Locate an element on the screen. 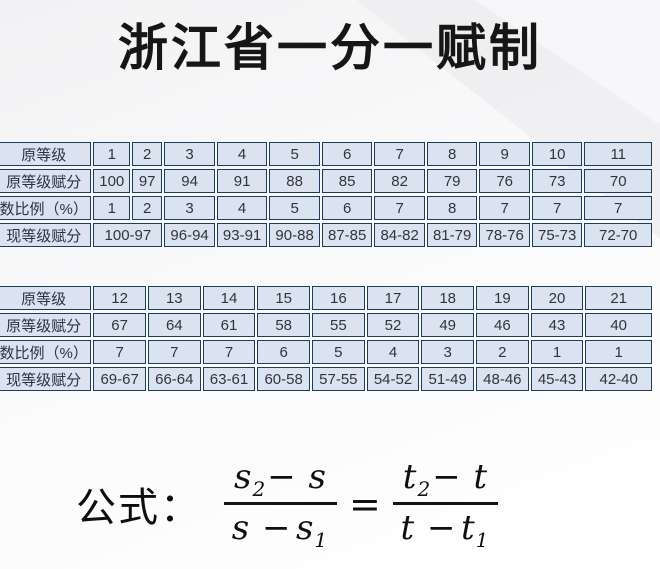 This screenshot has height=569, width=660. formula-lhs-fraction: s2− s s − s1 is located at coordinates (280, 504).